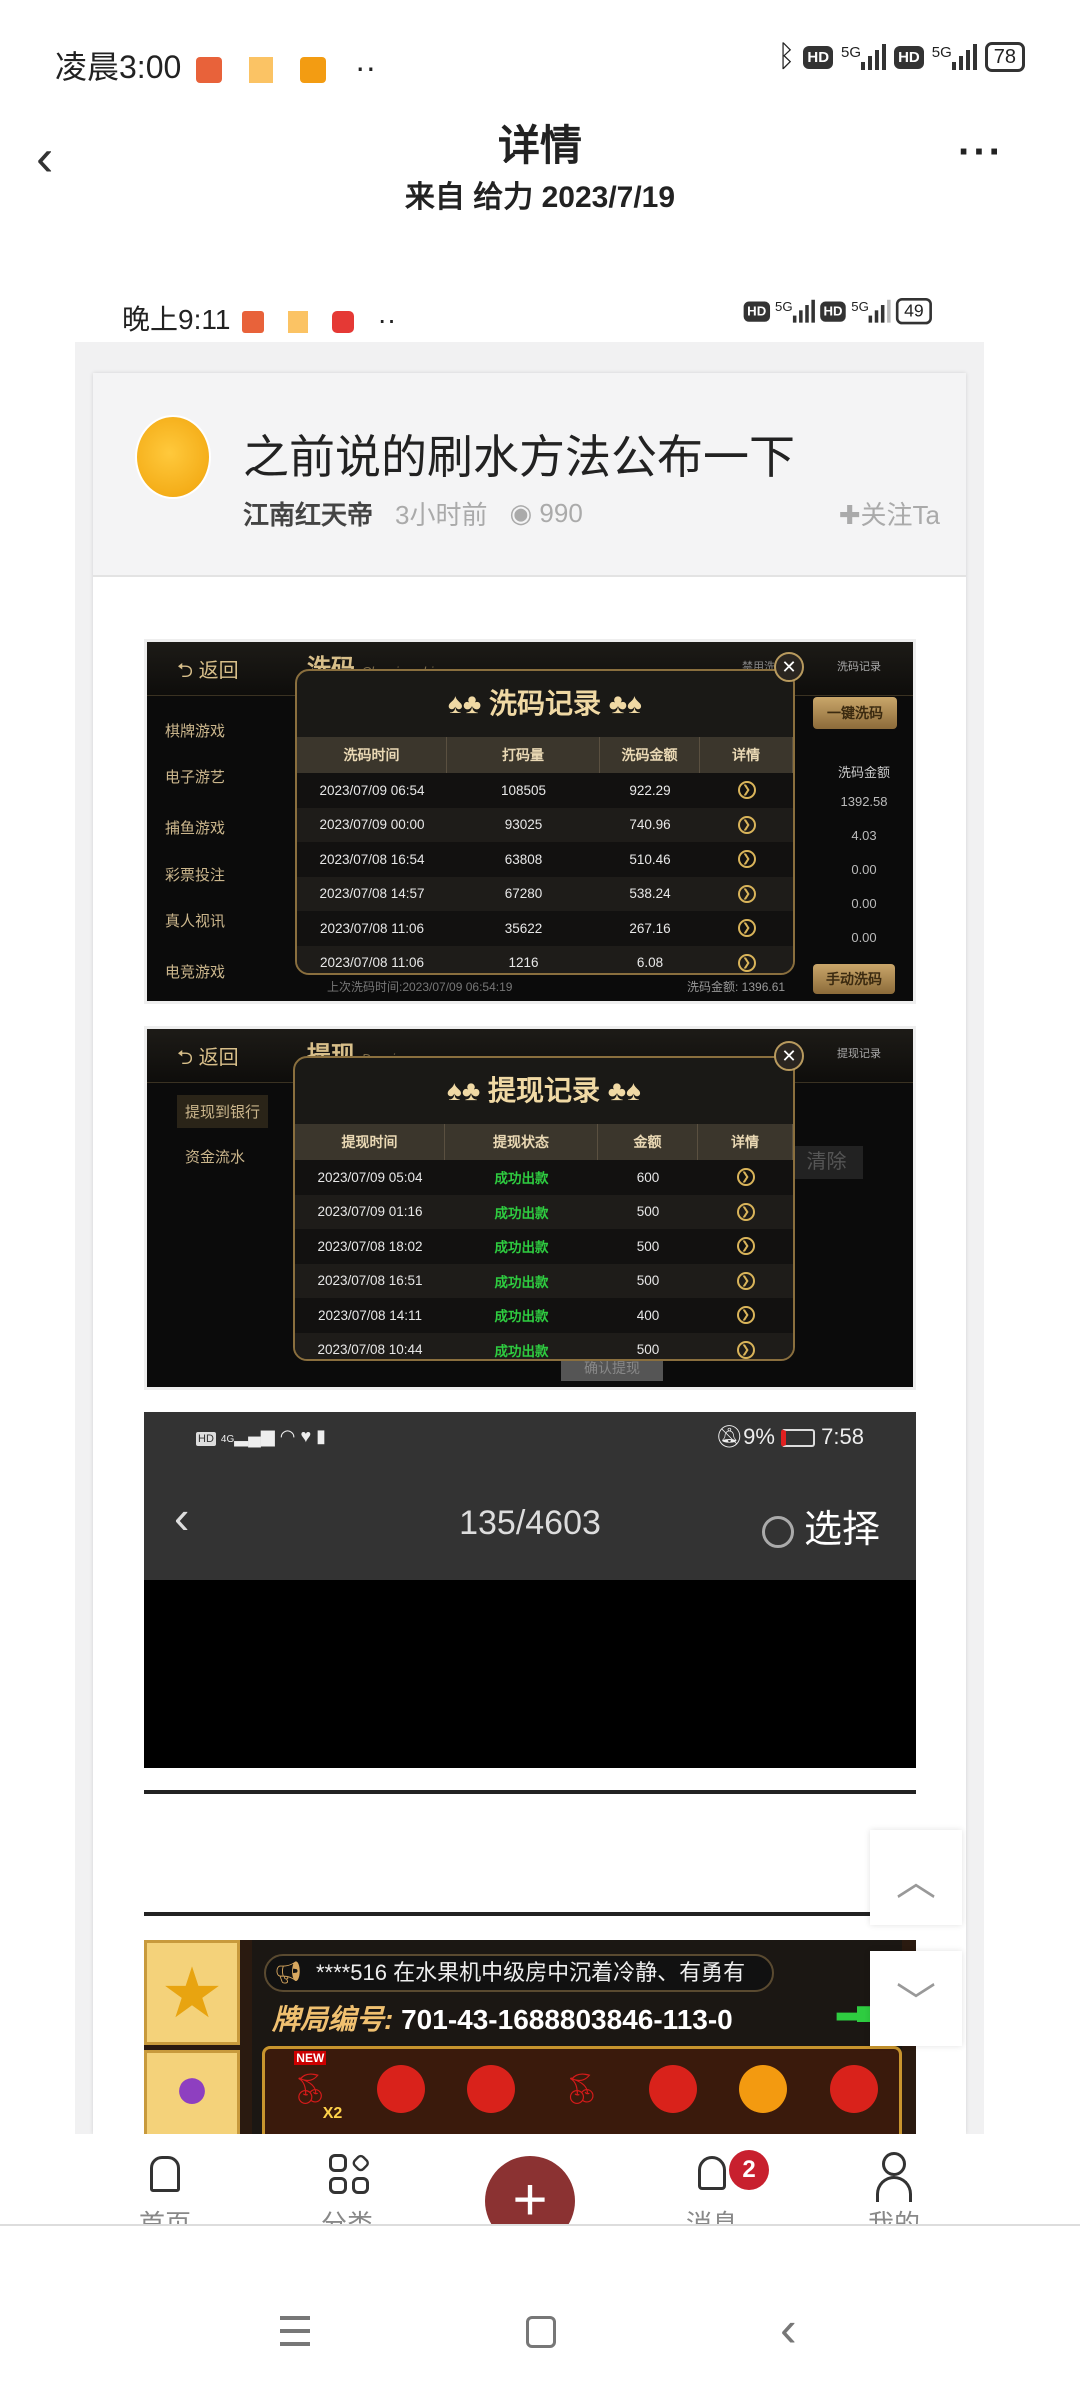  What do you see at coordinates (261, 69) in the screenshot?
I see `note-notification-icon` at bounding box center [261, 69].